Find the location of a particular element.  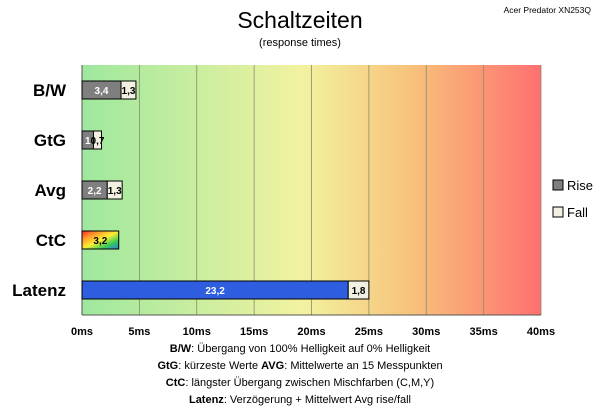

legend-swatch-fall is located at coordinates (558, 212).